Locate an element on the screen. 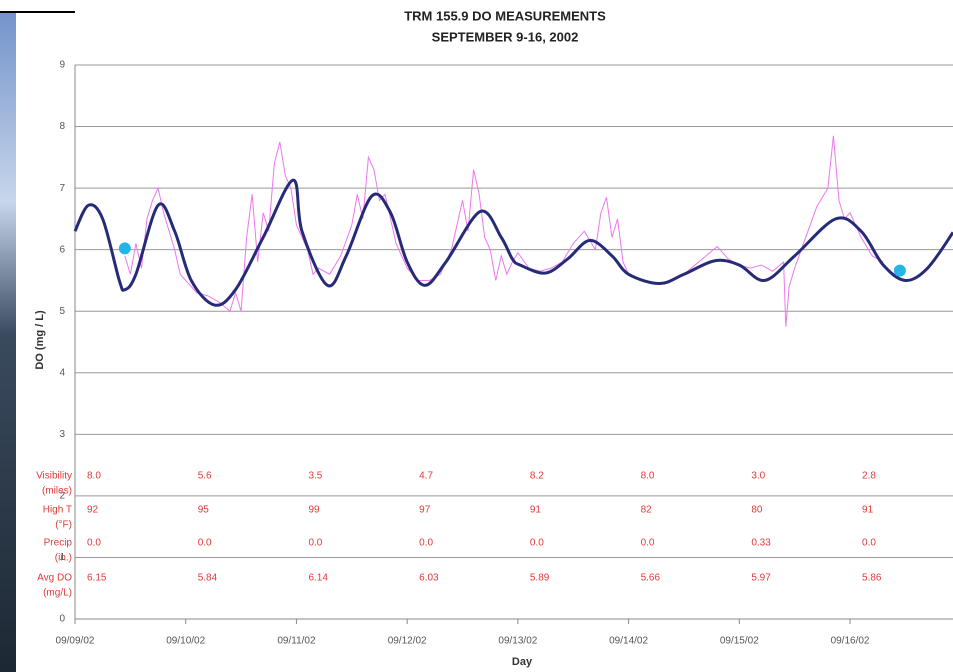  y-tick-label: 6 is located at coordinates (62, 249).